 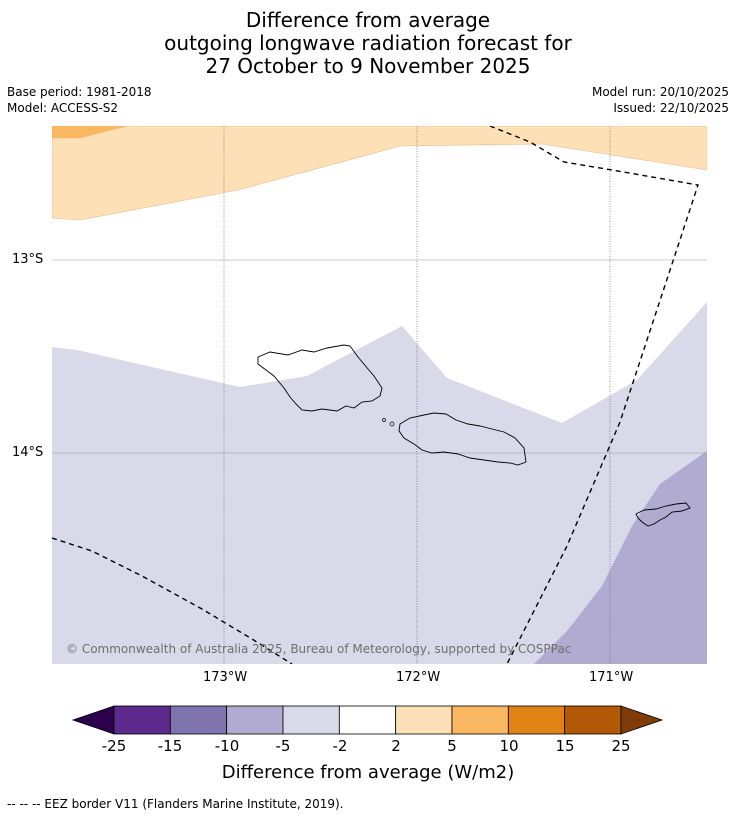 I want to click on colorbar-tick: -25, so click(x=114, y=746).